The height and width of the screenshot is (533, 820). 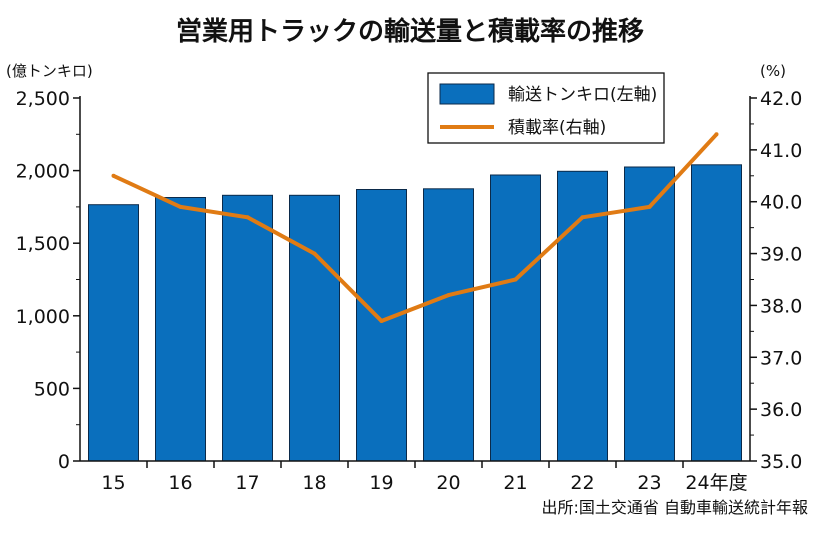 I want to click on x-tick-label: 22, so click(x=582, y=483).